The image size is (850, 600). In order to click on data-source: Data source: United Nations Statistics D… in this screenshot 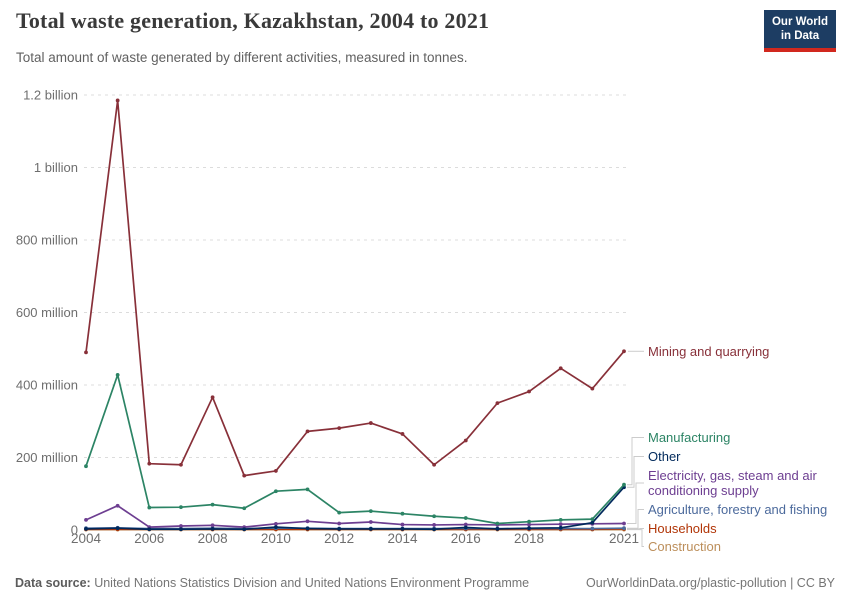, I will do `click(272, 583)`.